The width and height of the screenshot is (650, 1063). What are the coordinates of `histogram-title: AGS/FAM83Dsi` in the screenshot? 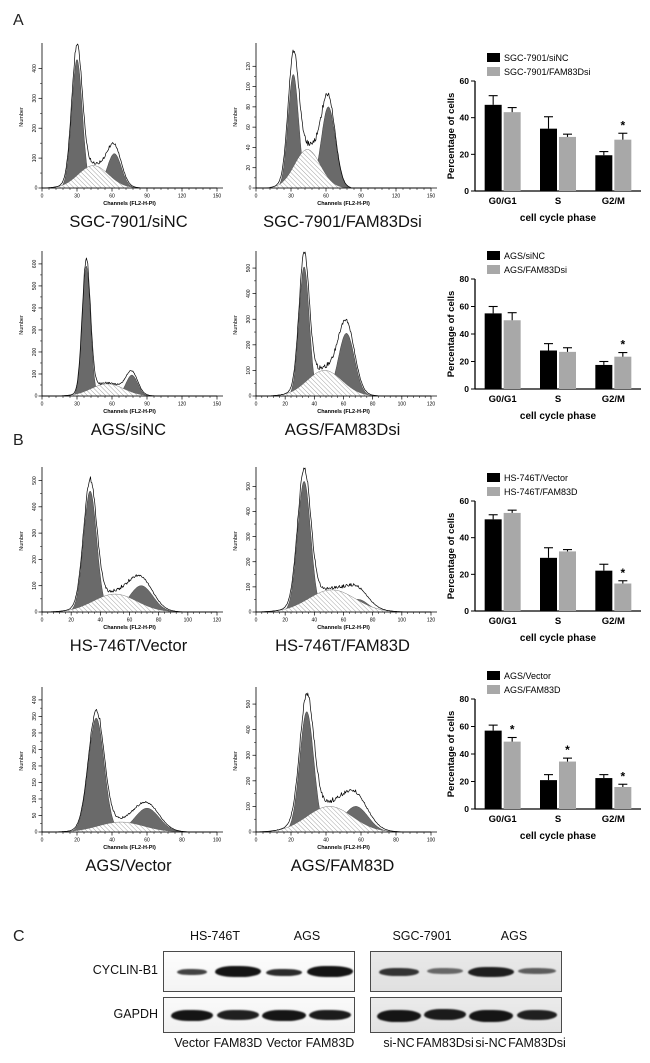 It's located at (342, 430).